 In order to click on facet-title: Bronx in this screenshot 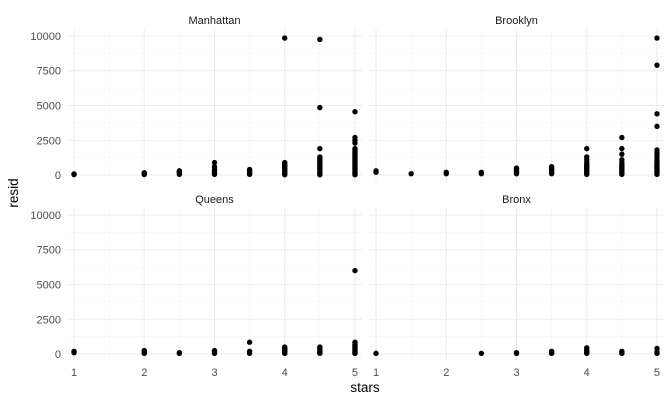, I will do `click(516, 200)`.